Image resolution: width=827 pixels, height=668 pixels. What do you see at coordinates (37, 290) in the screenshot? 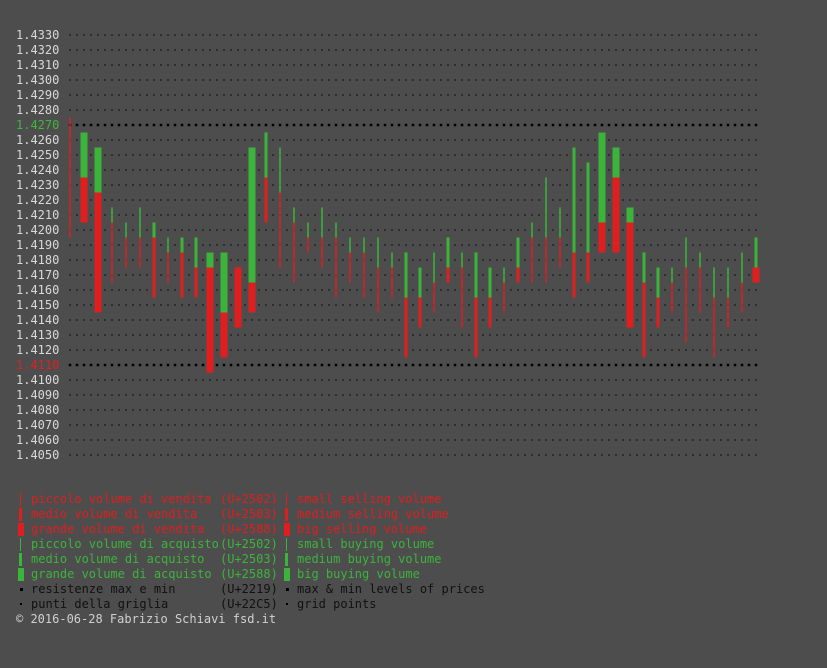
I see `y-tick-label: 1.4160` at bounding box center [37, 290].